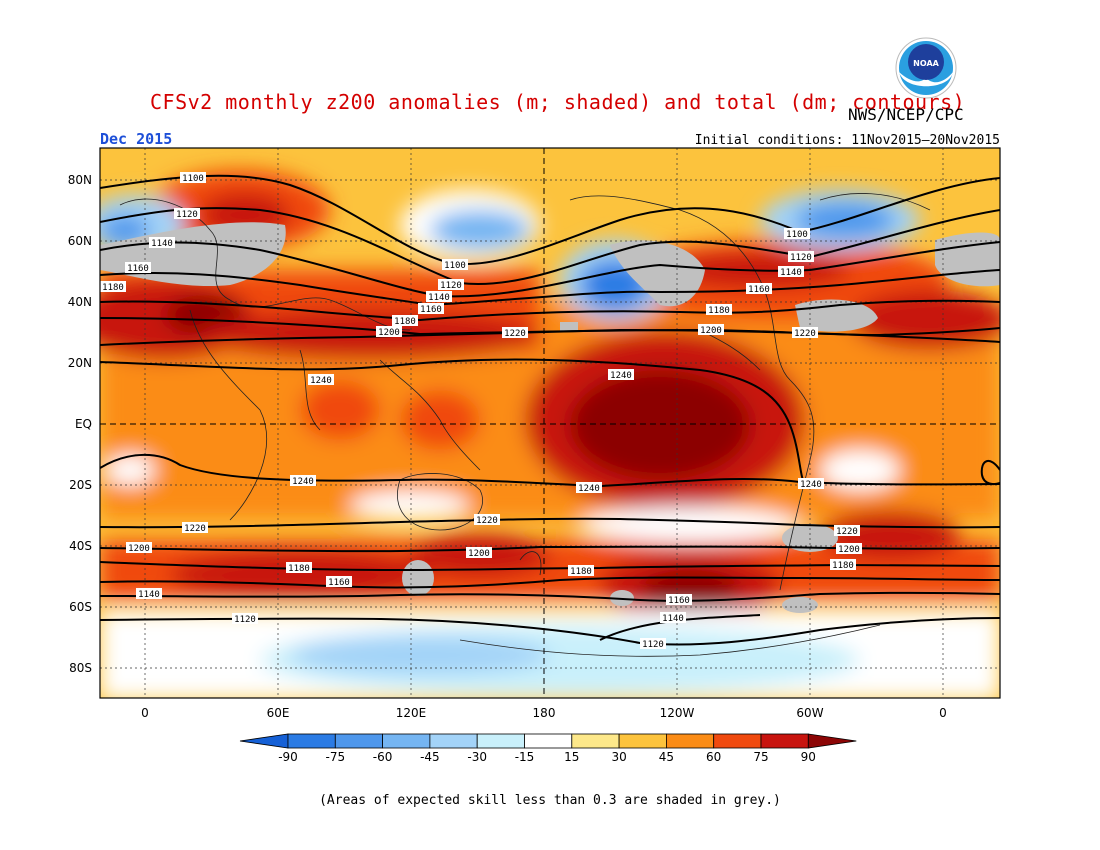 This screenshot has width=1100, height=850. I want to click on colorbar-label: 45, so click(666, 757).